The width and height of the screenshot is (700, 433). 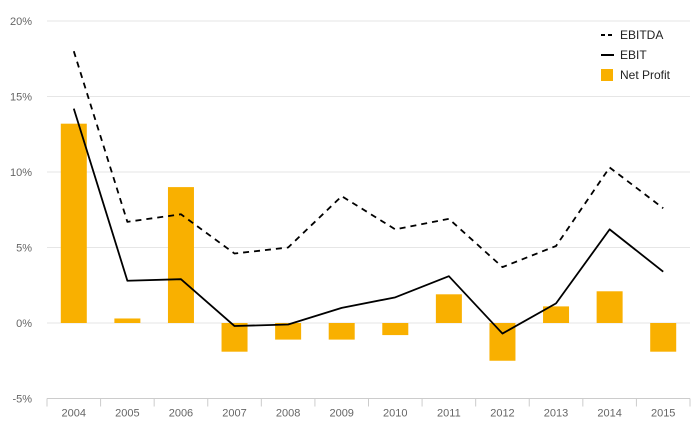 What do you see at coordinates (556, 414) in the screenshot?
I see `x-tick-label: 2013` at bounding box center [556, 414].